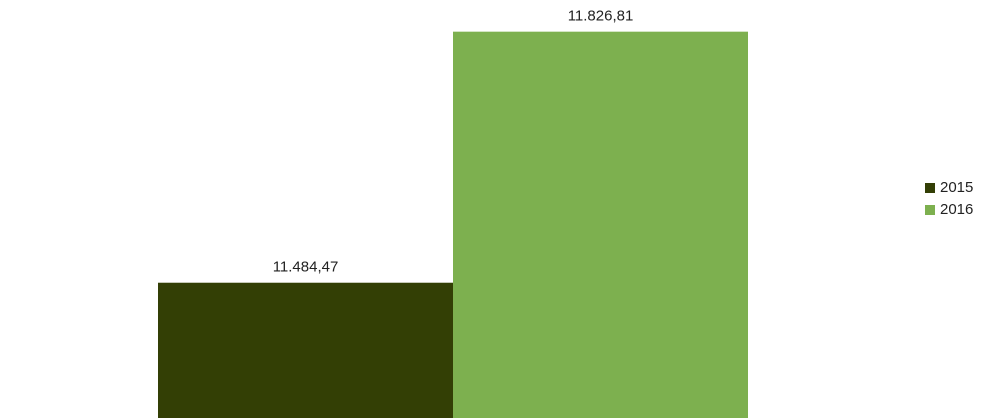  Describe the element at coordinates (601, 16) in the screenshot. I see `value-label: 11.826,81` at that location.